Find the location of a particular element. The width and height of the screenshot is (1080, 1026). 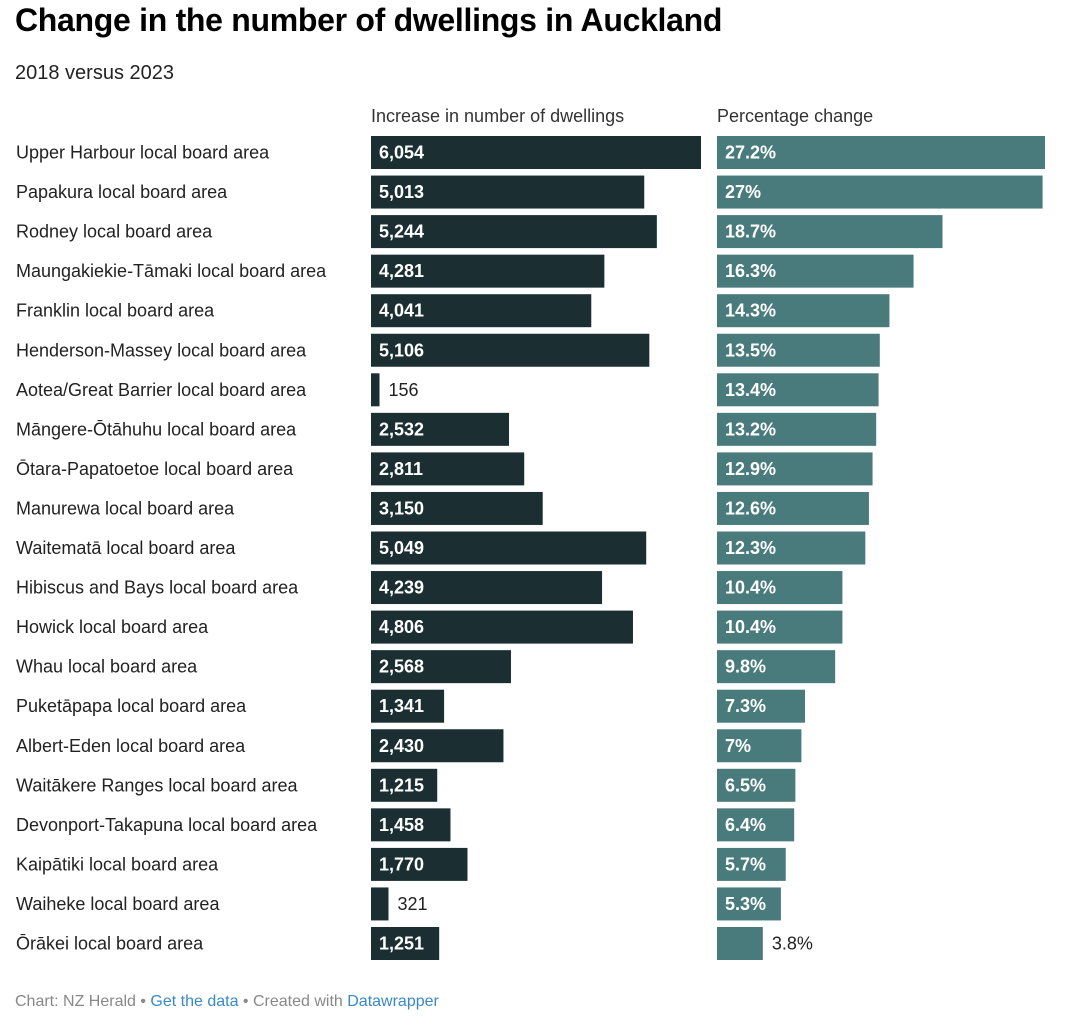

count-bar-value-label: 5,049 is located at coordinates (401, 548).